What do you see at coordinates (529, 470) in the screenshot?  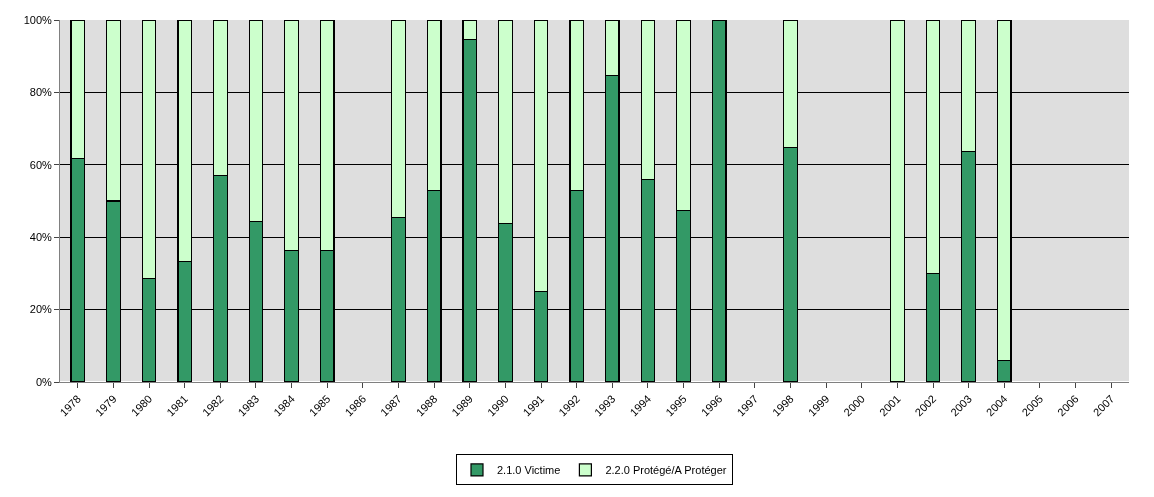 I see `legend-label: 2.1.0 Victime` at bounding box center [529, 470].